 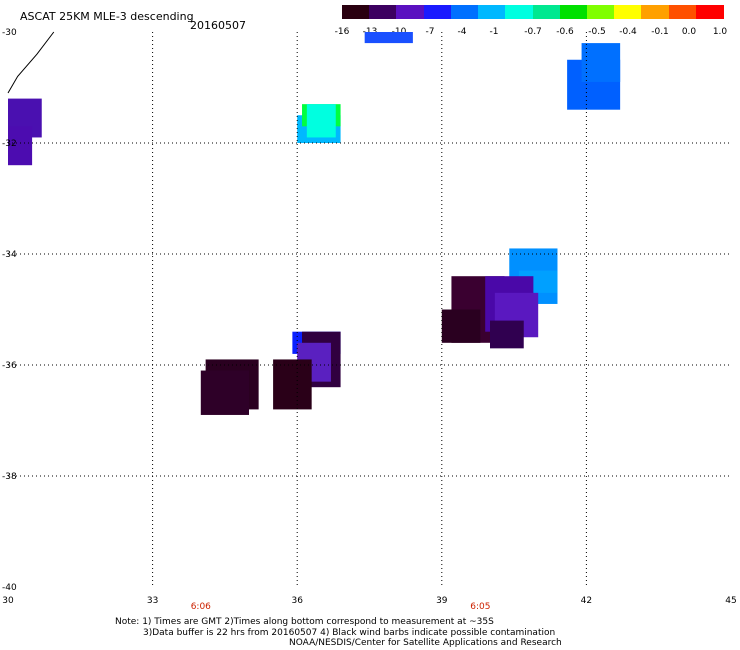 What do you see at coordinates (660, 32) in the screenshot?
I see `colorbar-label: -0.1` at bounding box center [660, 32].